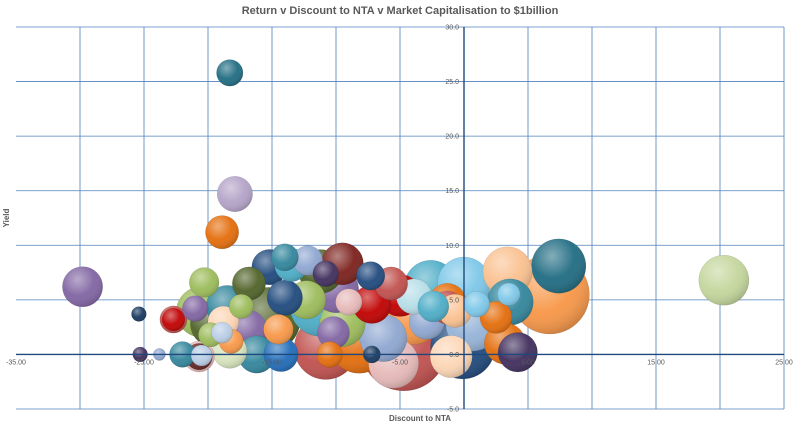  What do you see at coordinates (528, 362) in the screenshot?
I see `x-tick-label: 5.00` at bounding box center [528, 362].